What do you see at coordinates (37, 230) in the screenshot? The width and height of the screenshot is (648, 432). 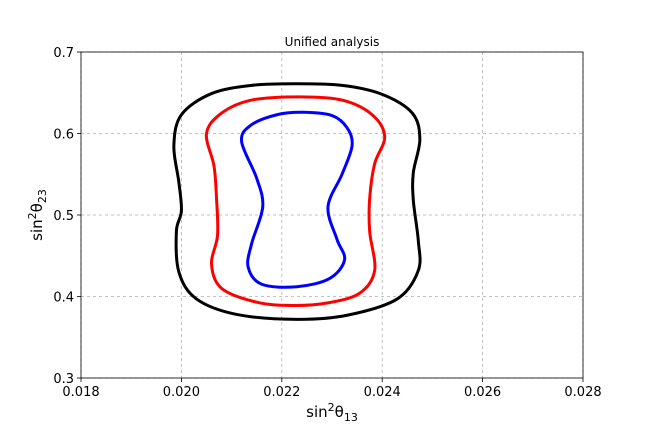 I see `y-axis-label-base: sin` at bounding box center [37, 230].